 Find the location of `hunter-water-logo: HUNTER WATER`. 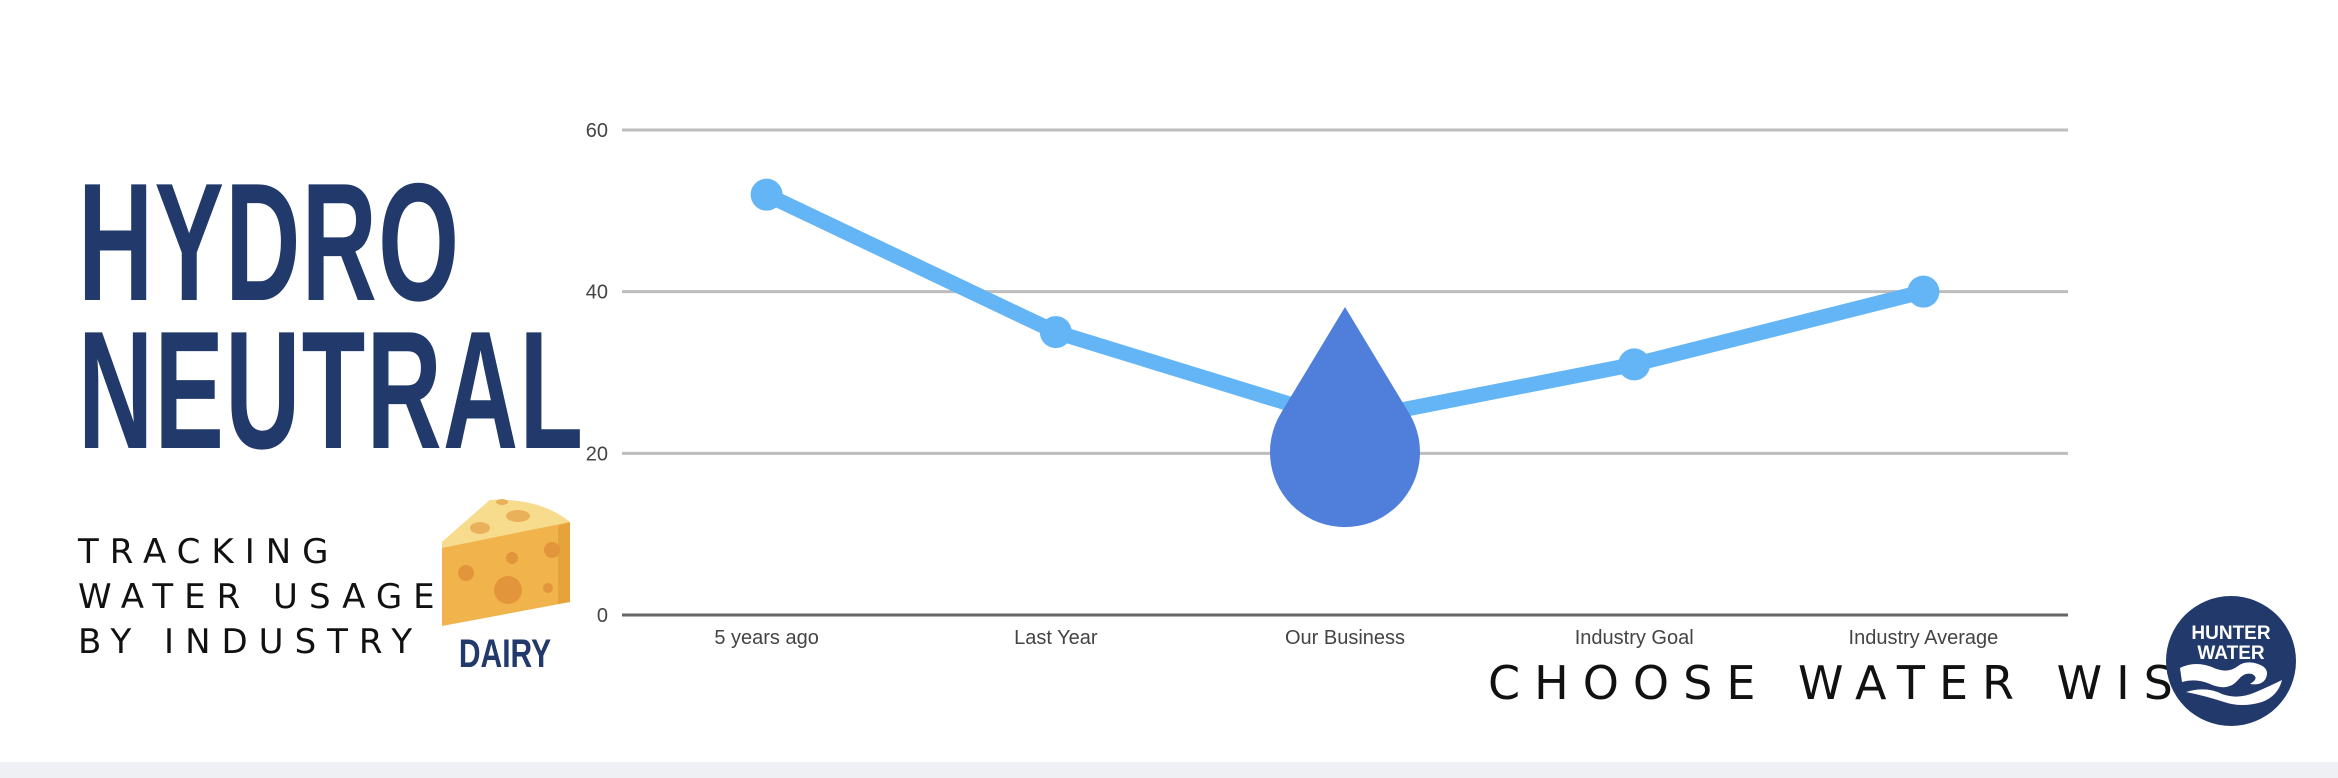

hunter-water-logo: HUNTER WATER is located at coordinates (2231, 661).